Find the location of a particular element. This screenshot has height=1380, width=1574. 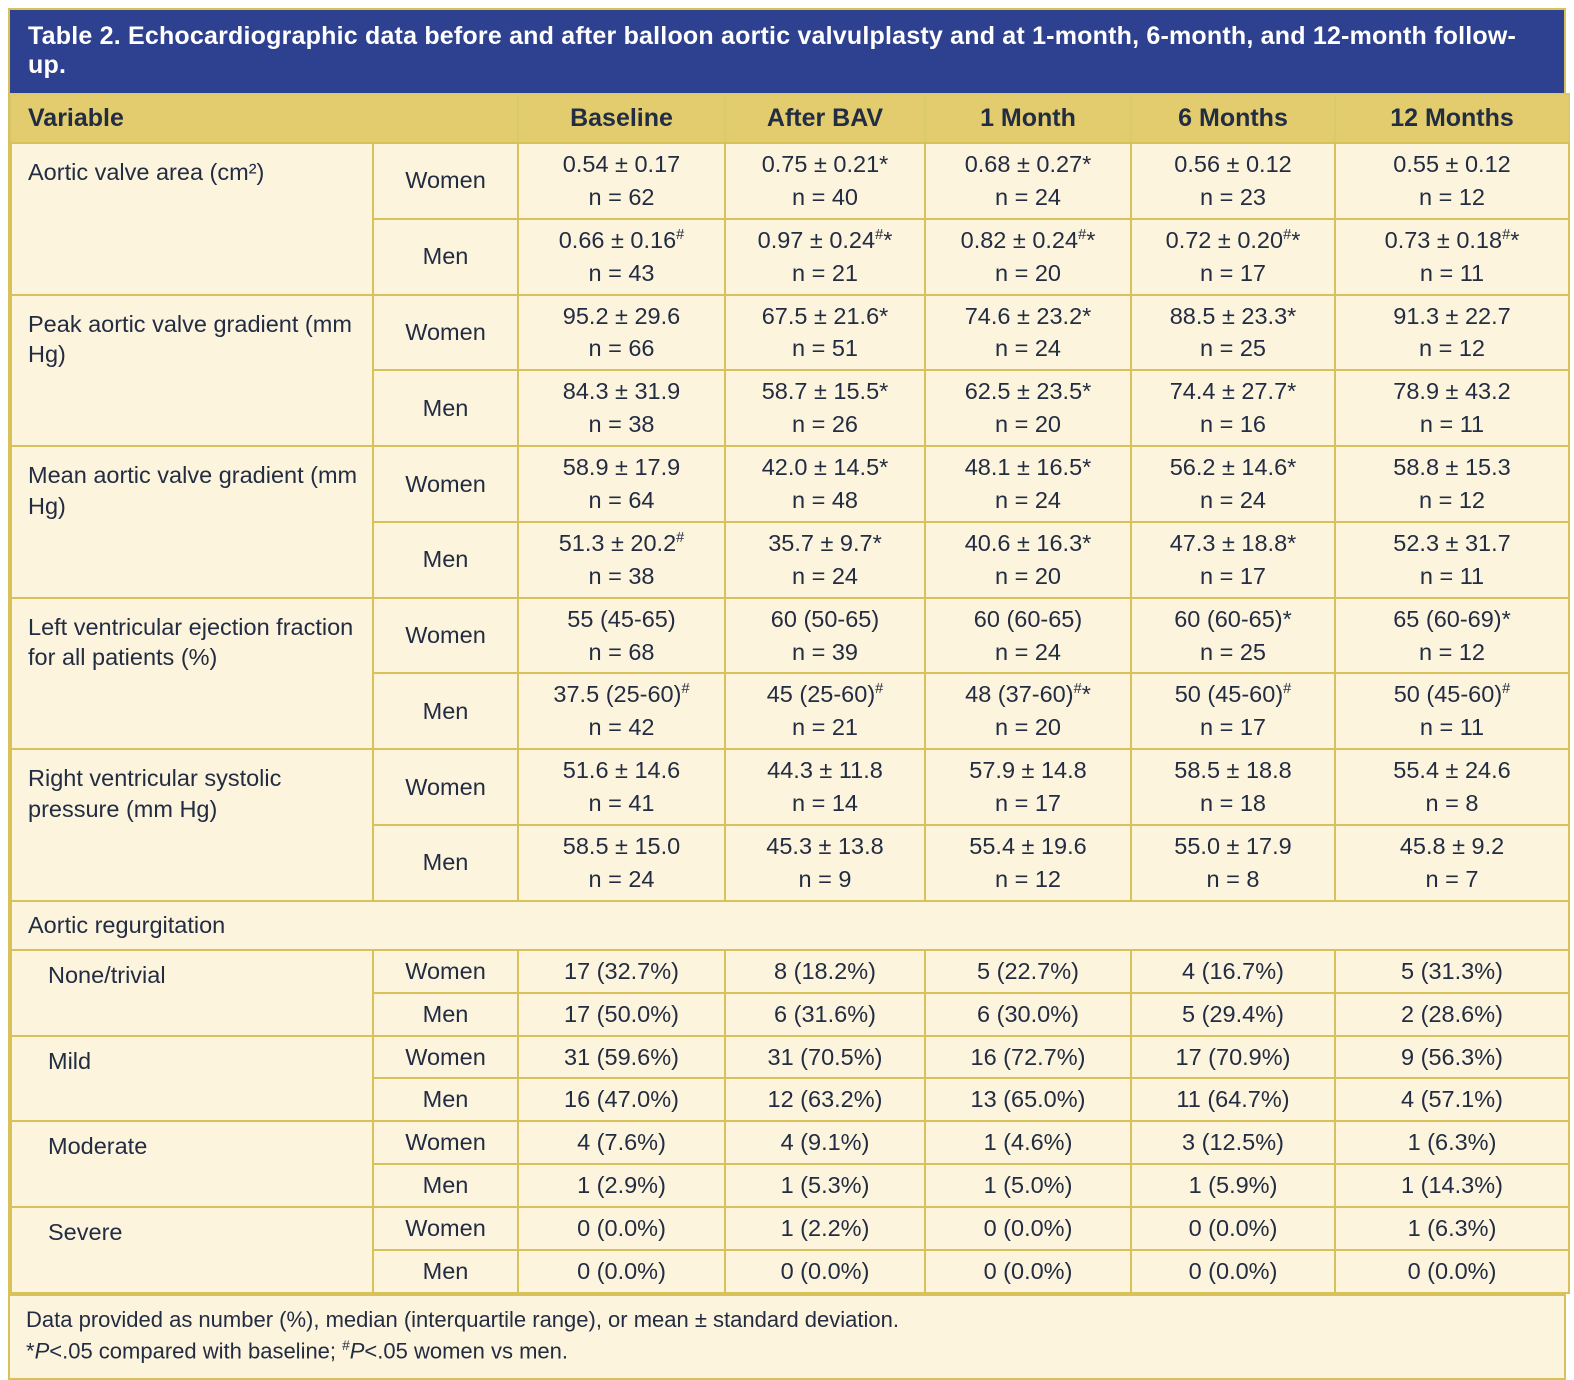

data-cell: 55.0 ± 17.9 n = 8 is located at coordinates (1233, 863).